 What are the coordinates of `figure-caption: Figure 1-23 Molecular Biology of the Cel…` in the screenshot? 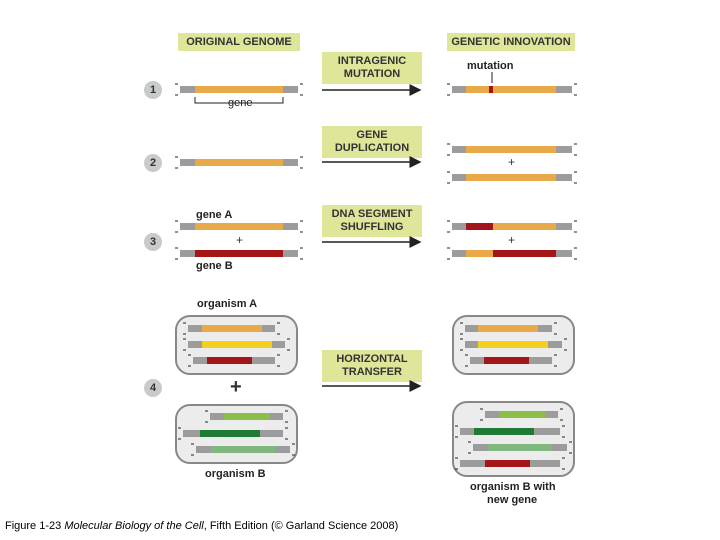 It's located at (201, 526).